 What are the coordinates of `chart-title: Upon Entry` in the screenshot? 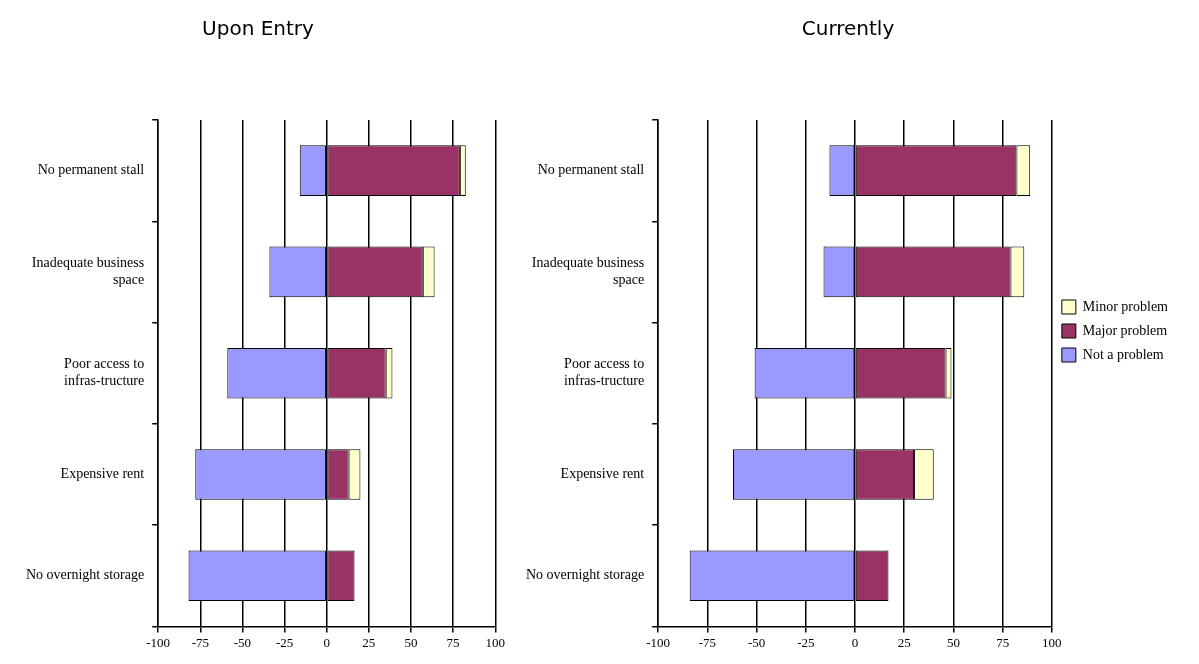 It's located at (258, 28).